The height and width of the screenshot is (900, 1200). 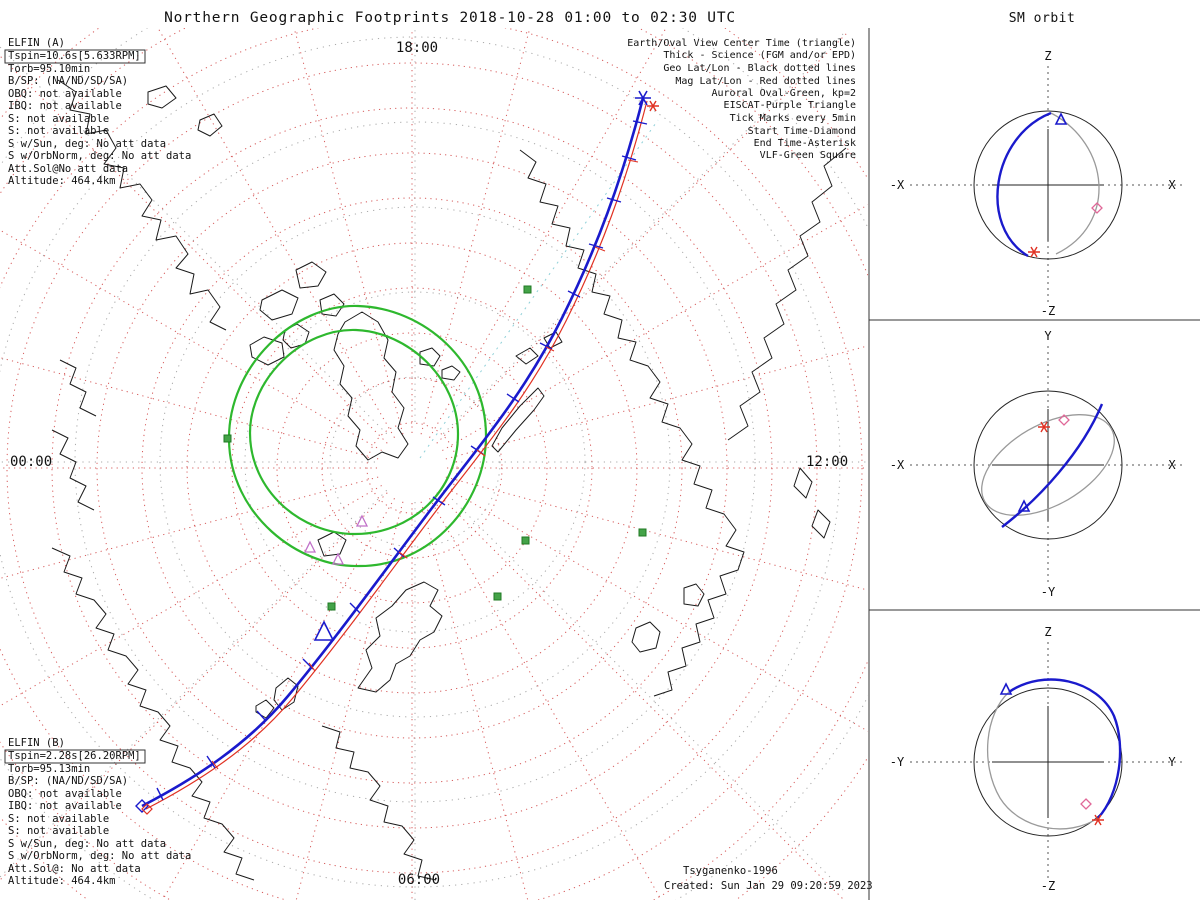 I want to click on auroral-oval-inner, so click(x=354, y=432).